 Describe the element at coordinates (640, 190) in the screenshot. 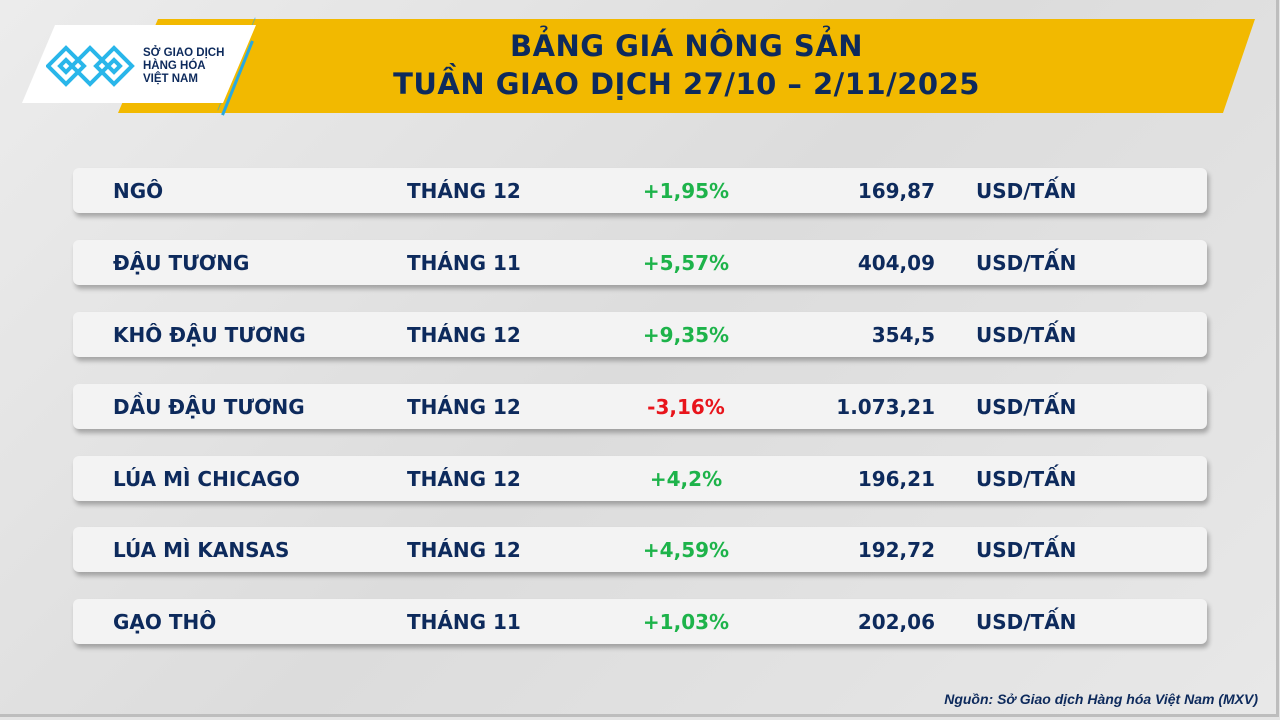

I see `table-row: NGÔ THÁNG 12 +1,95% 169,87 USD/TẤN` at that location.